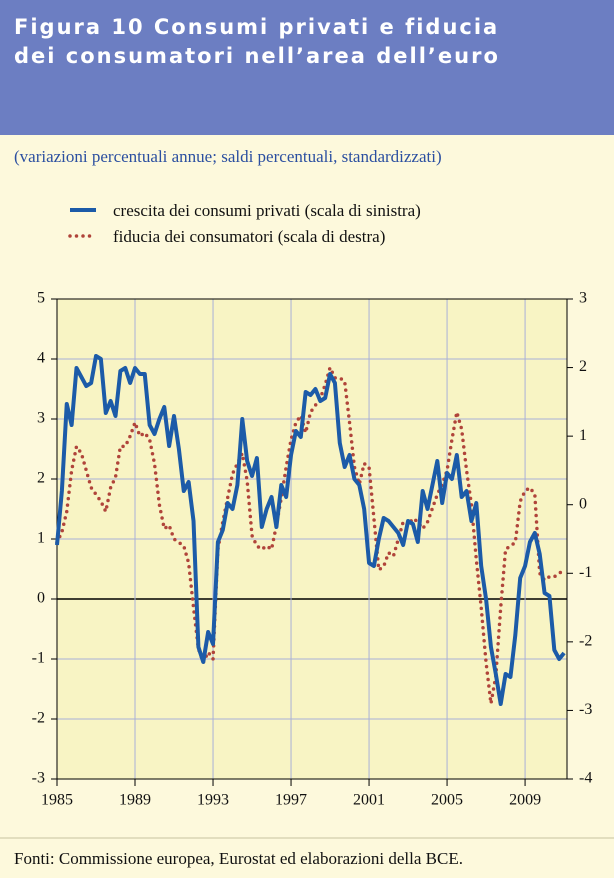  Describe the element at coordinates (57, 800) in the screenshot. I see `x-tick-label: 1985` at that location.